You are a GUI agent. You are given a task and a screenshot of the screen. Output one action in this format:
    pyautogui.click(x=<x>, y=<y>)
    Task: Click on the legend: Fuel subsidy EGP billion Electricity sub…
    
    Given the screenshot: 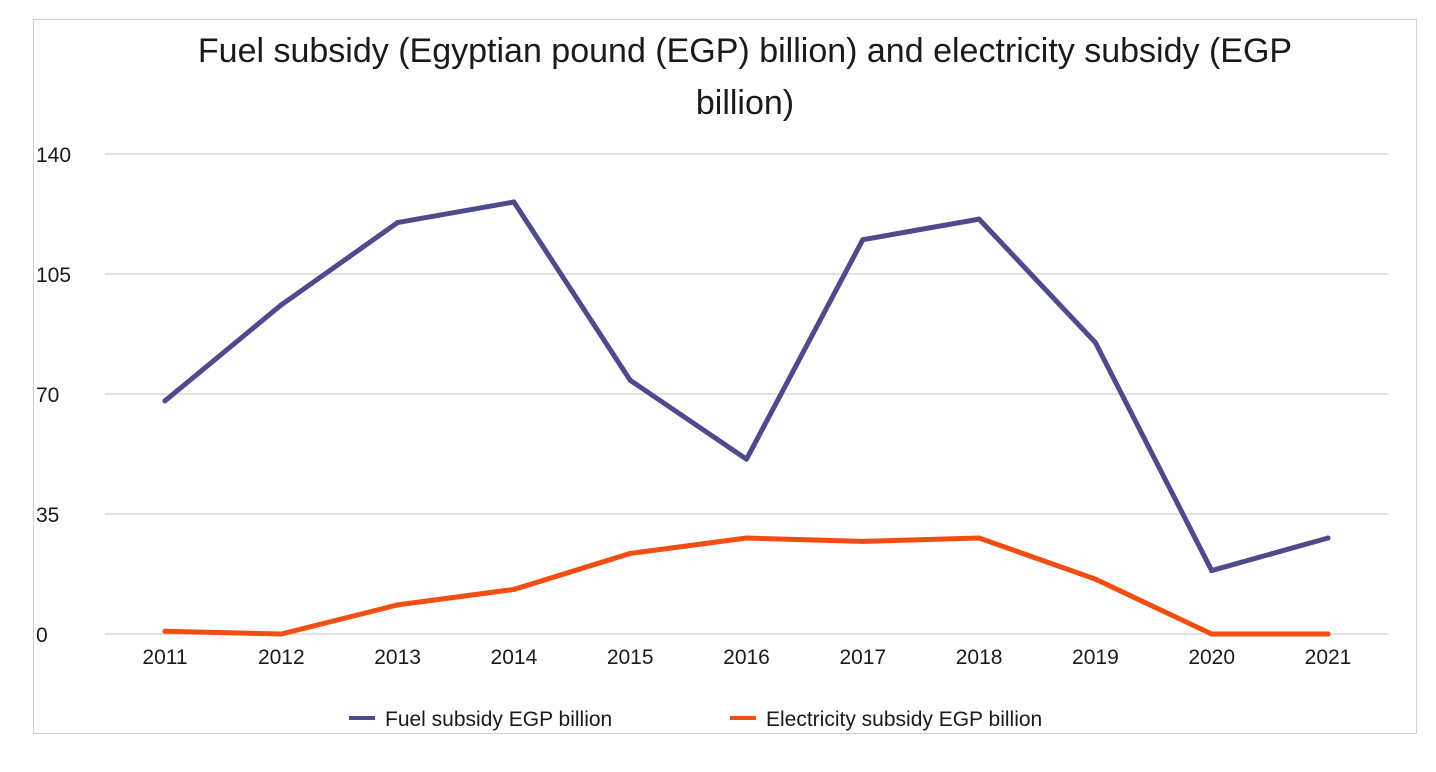 What is the action you would take?
    pyautogui.click(x=695, y=719)
    